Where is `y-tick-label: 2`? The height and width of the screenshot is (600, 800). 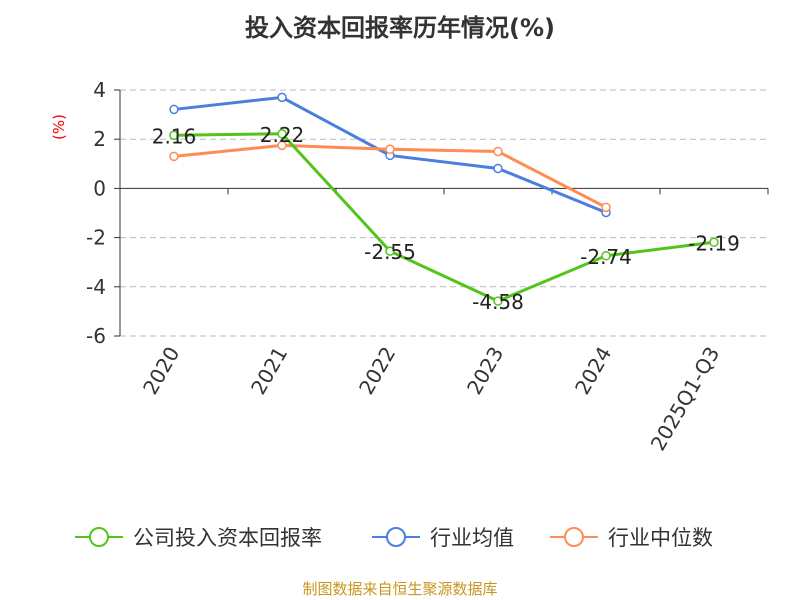
y-tick-label: 2 is located at coordinates (99, 139).